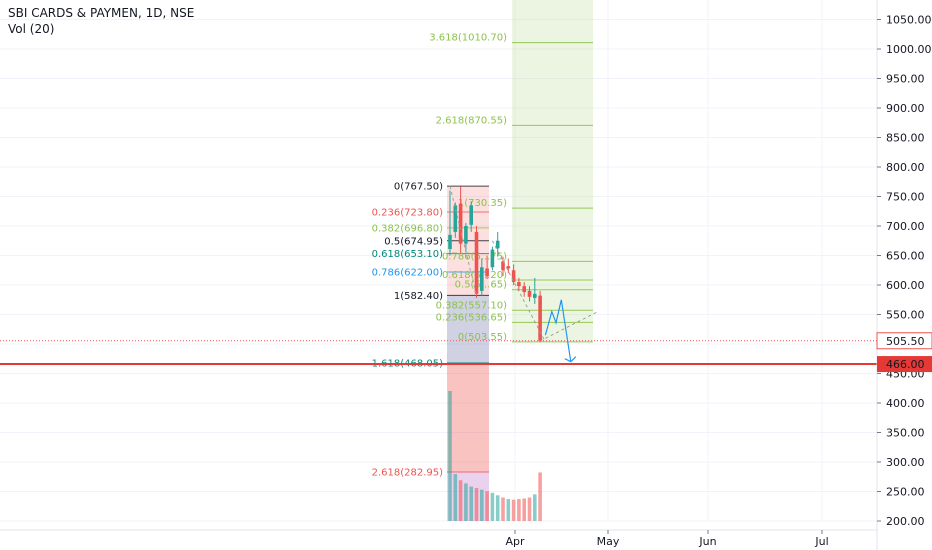 This screenshot has width=932, height=550. I want to click on projection-arrow, so click(570, 359).